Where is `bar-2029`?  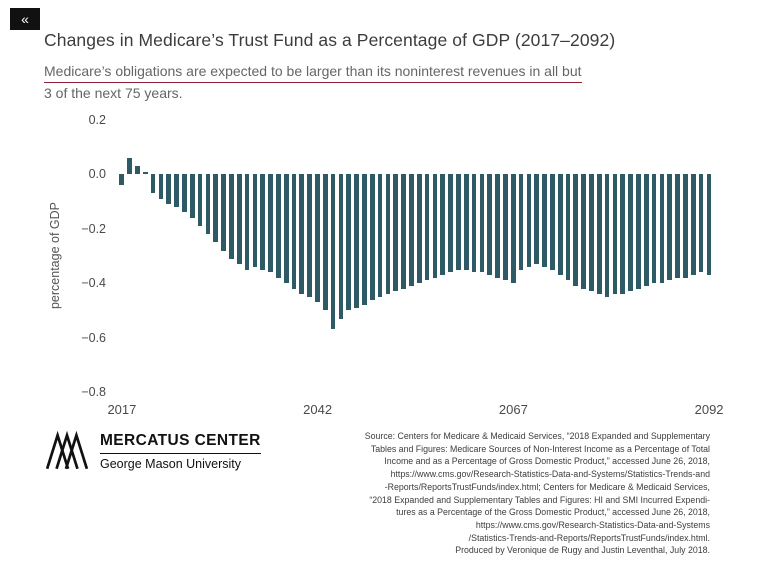 bar-2029 is located at coordinates (216, 208).